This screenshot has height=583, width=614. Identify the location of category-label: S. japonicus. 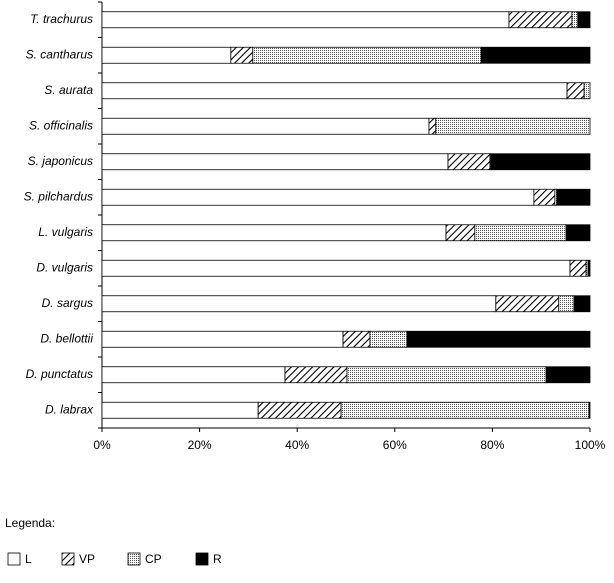
(60, 161).